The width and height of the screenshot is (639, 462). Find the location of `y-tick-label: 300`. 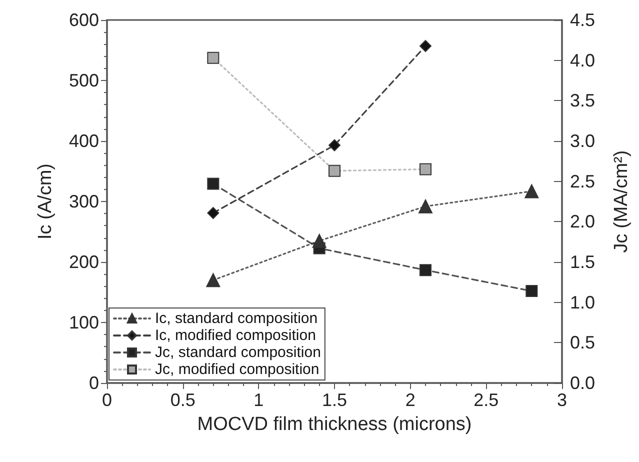

y-tick-label: 300 is located at coordinates (83, 202).